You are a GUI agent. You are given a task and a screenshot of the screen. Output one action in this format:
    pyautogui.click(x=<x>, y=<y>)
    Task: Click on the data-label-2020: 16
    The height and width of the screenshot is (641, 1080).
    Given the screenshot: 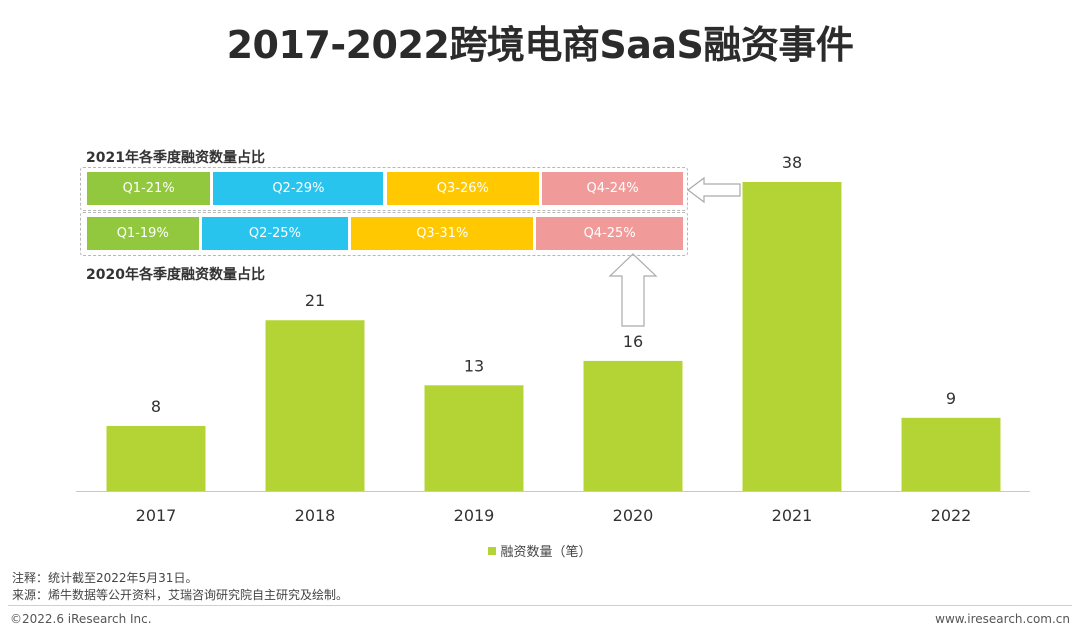 What is the action you would take?
    pyautogui.click(x=633, y=341)
    